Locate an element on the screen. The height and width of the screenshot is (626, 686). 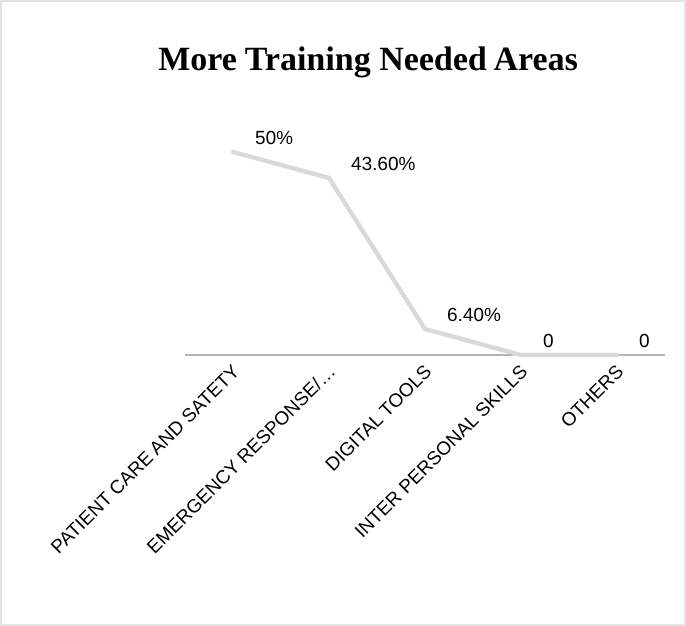
data-label: 6.40% is located at coordinates (474, 315).